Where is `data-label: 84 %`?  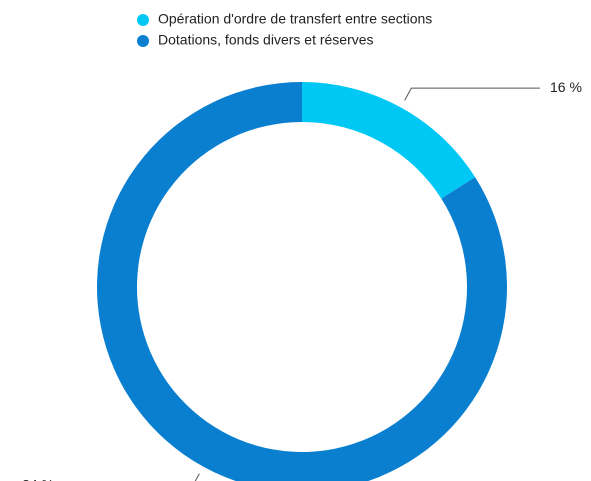
data-label: 84 % is located at coordinates (38, 479).